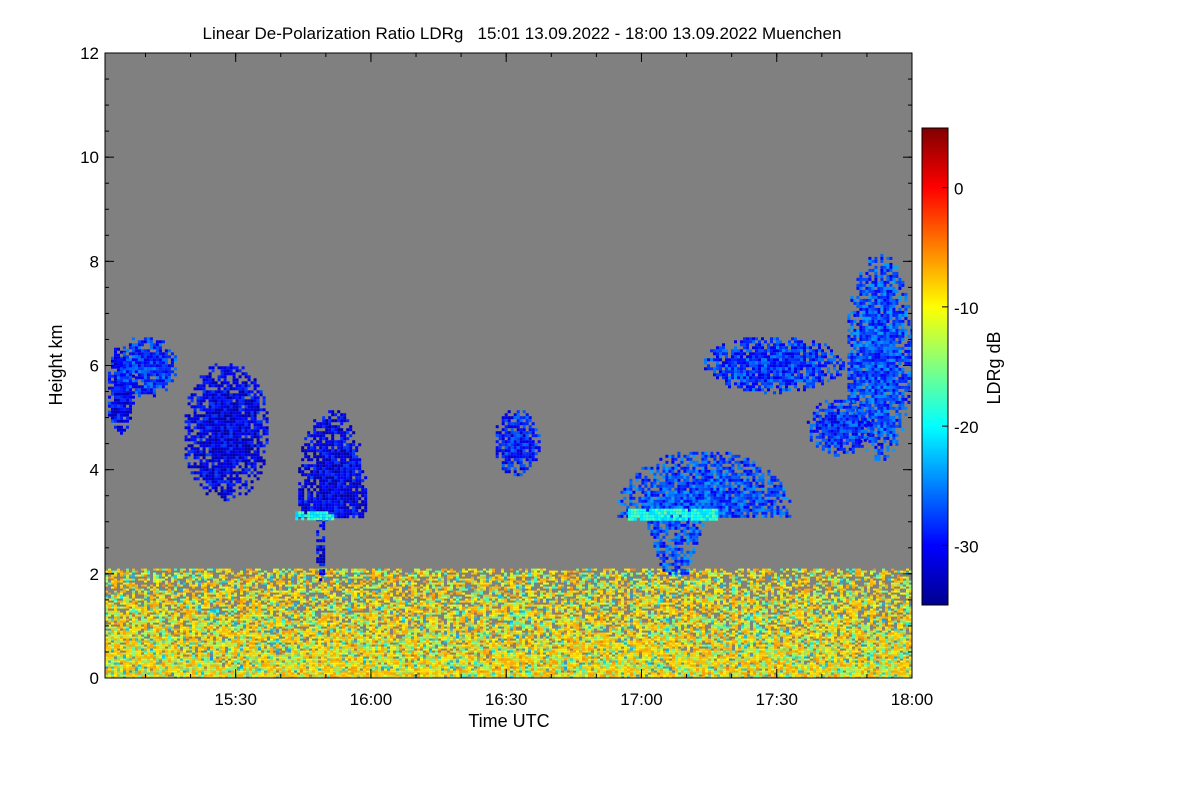 The image size is (1200, 805). I want to click on x-tick-label-3: 17:00, so click(641, 699).